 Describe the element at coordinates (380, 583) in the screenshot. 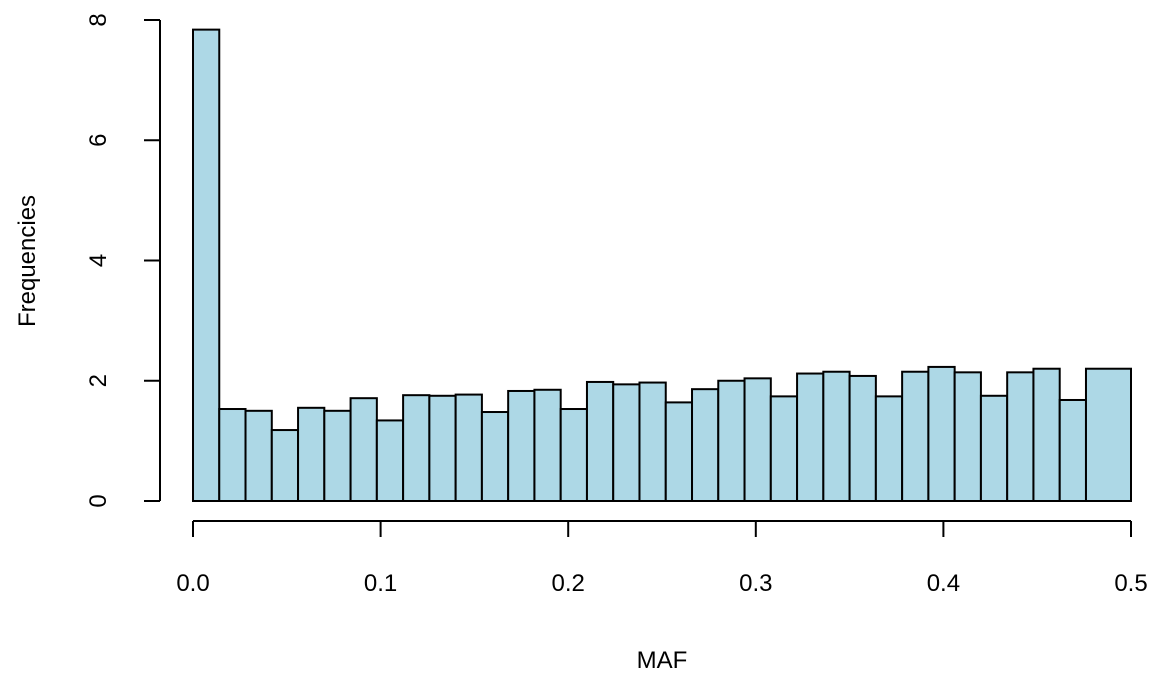

I see `x-tick-label: 0.1` at that location.